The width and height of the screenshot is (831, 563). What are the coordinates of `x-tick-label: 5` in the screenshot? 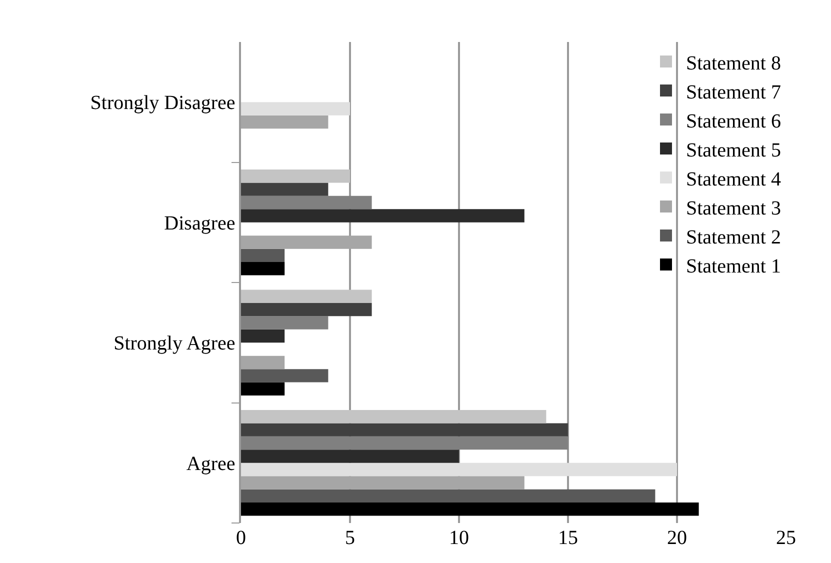 It's located at (350, 538).